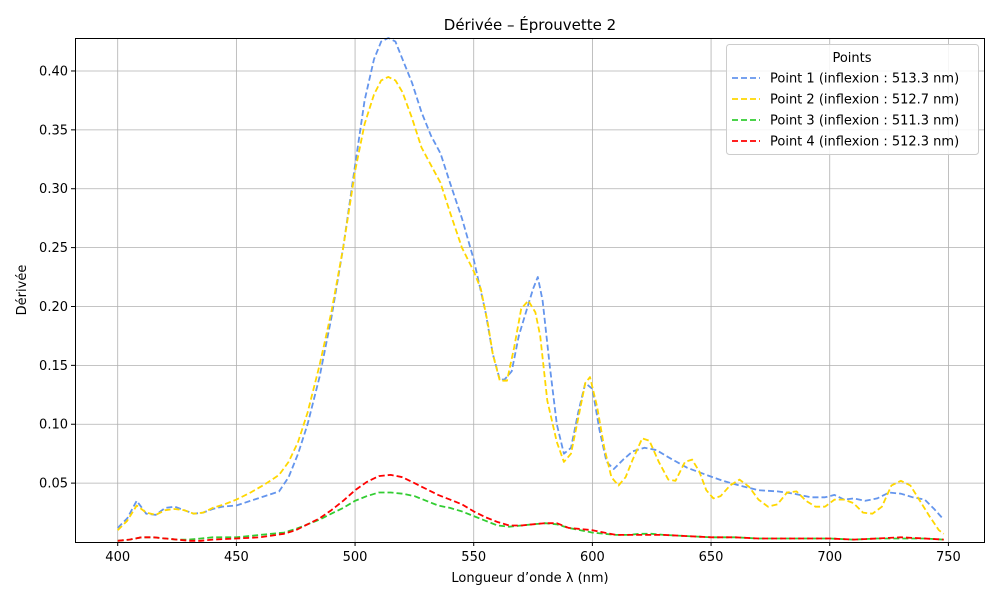 The height and width of the screenshot is (600, 1000). I want to click on y-axis: 0.05 0.10 0.15 0.20 0.25 0.30 0.35 0.40, so click(57, 278).